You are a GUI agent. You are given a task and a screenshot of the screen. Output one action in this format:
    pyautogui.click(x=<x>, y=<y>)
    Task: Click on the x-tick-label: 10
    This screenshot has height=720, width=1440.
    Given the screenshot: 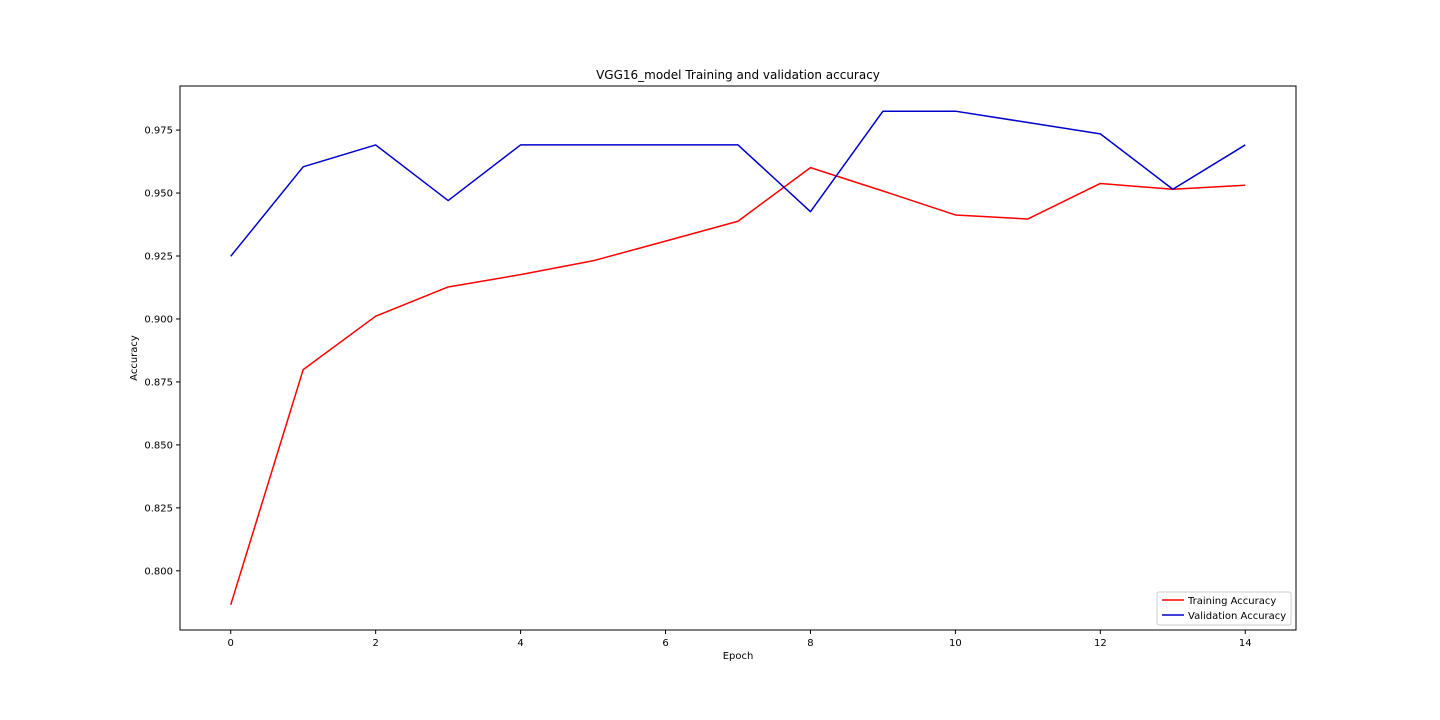 What is the action you would take?
    pyautogui.click(x=955, y=643)
    